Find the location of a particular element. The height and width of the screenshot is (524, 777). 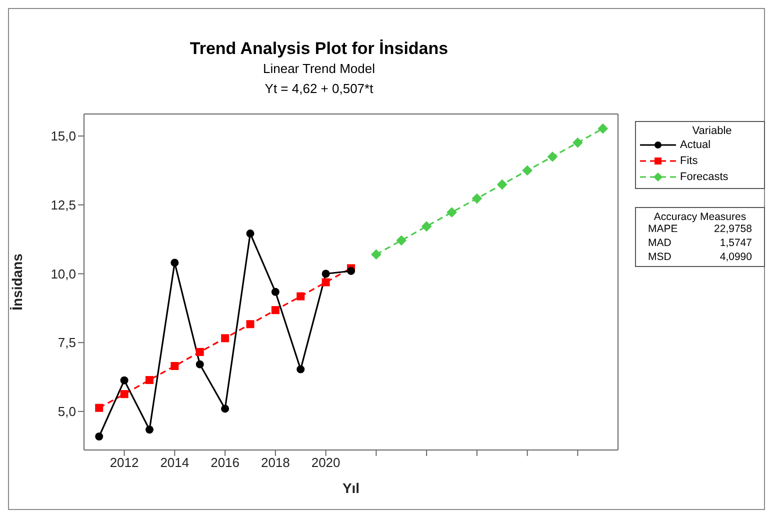

y-tick-label: 15,0 is located at coordinates (63, 136).